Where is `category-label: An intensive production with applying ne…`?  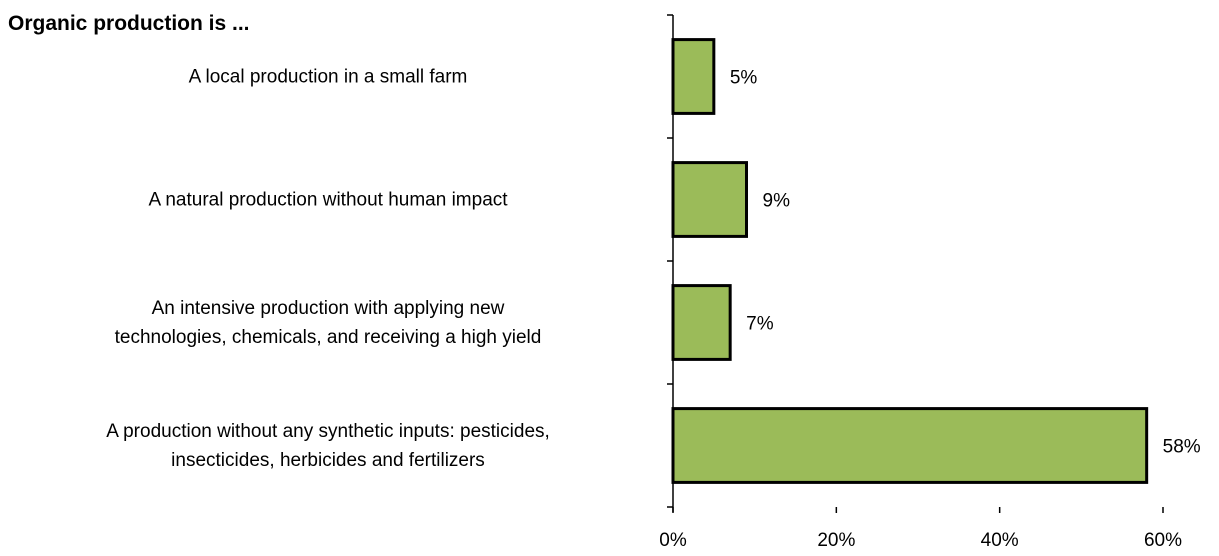 category-label: An intensive production with applying ne… is located at coordinates (328, 322).